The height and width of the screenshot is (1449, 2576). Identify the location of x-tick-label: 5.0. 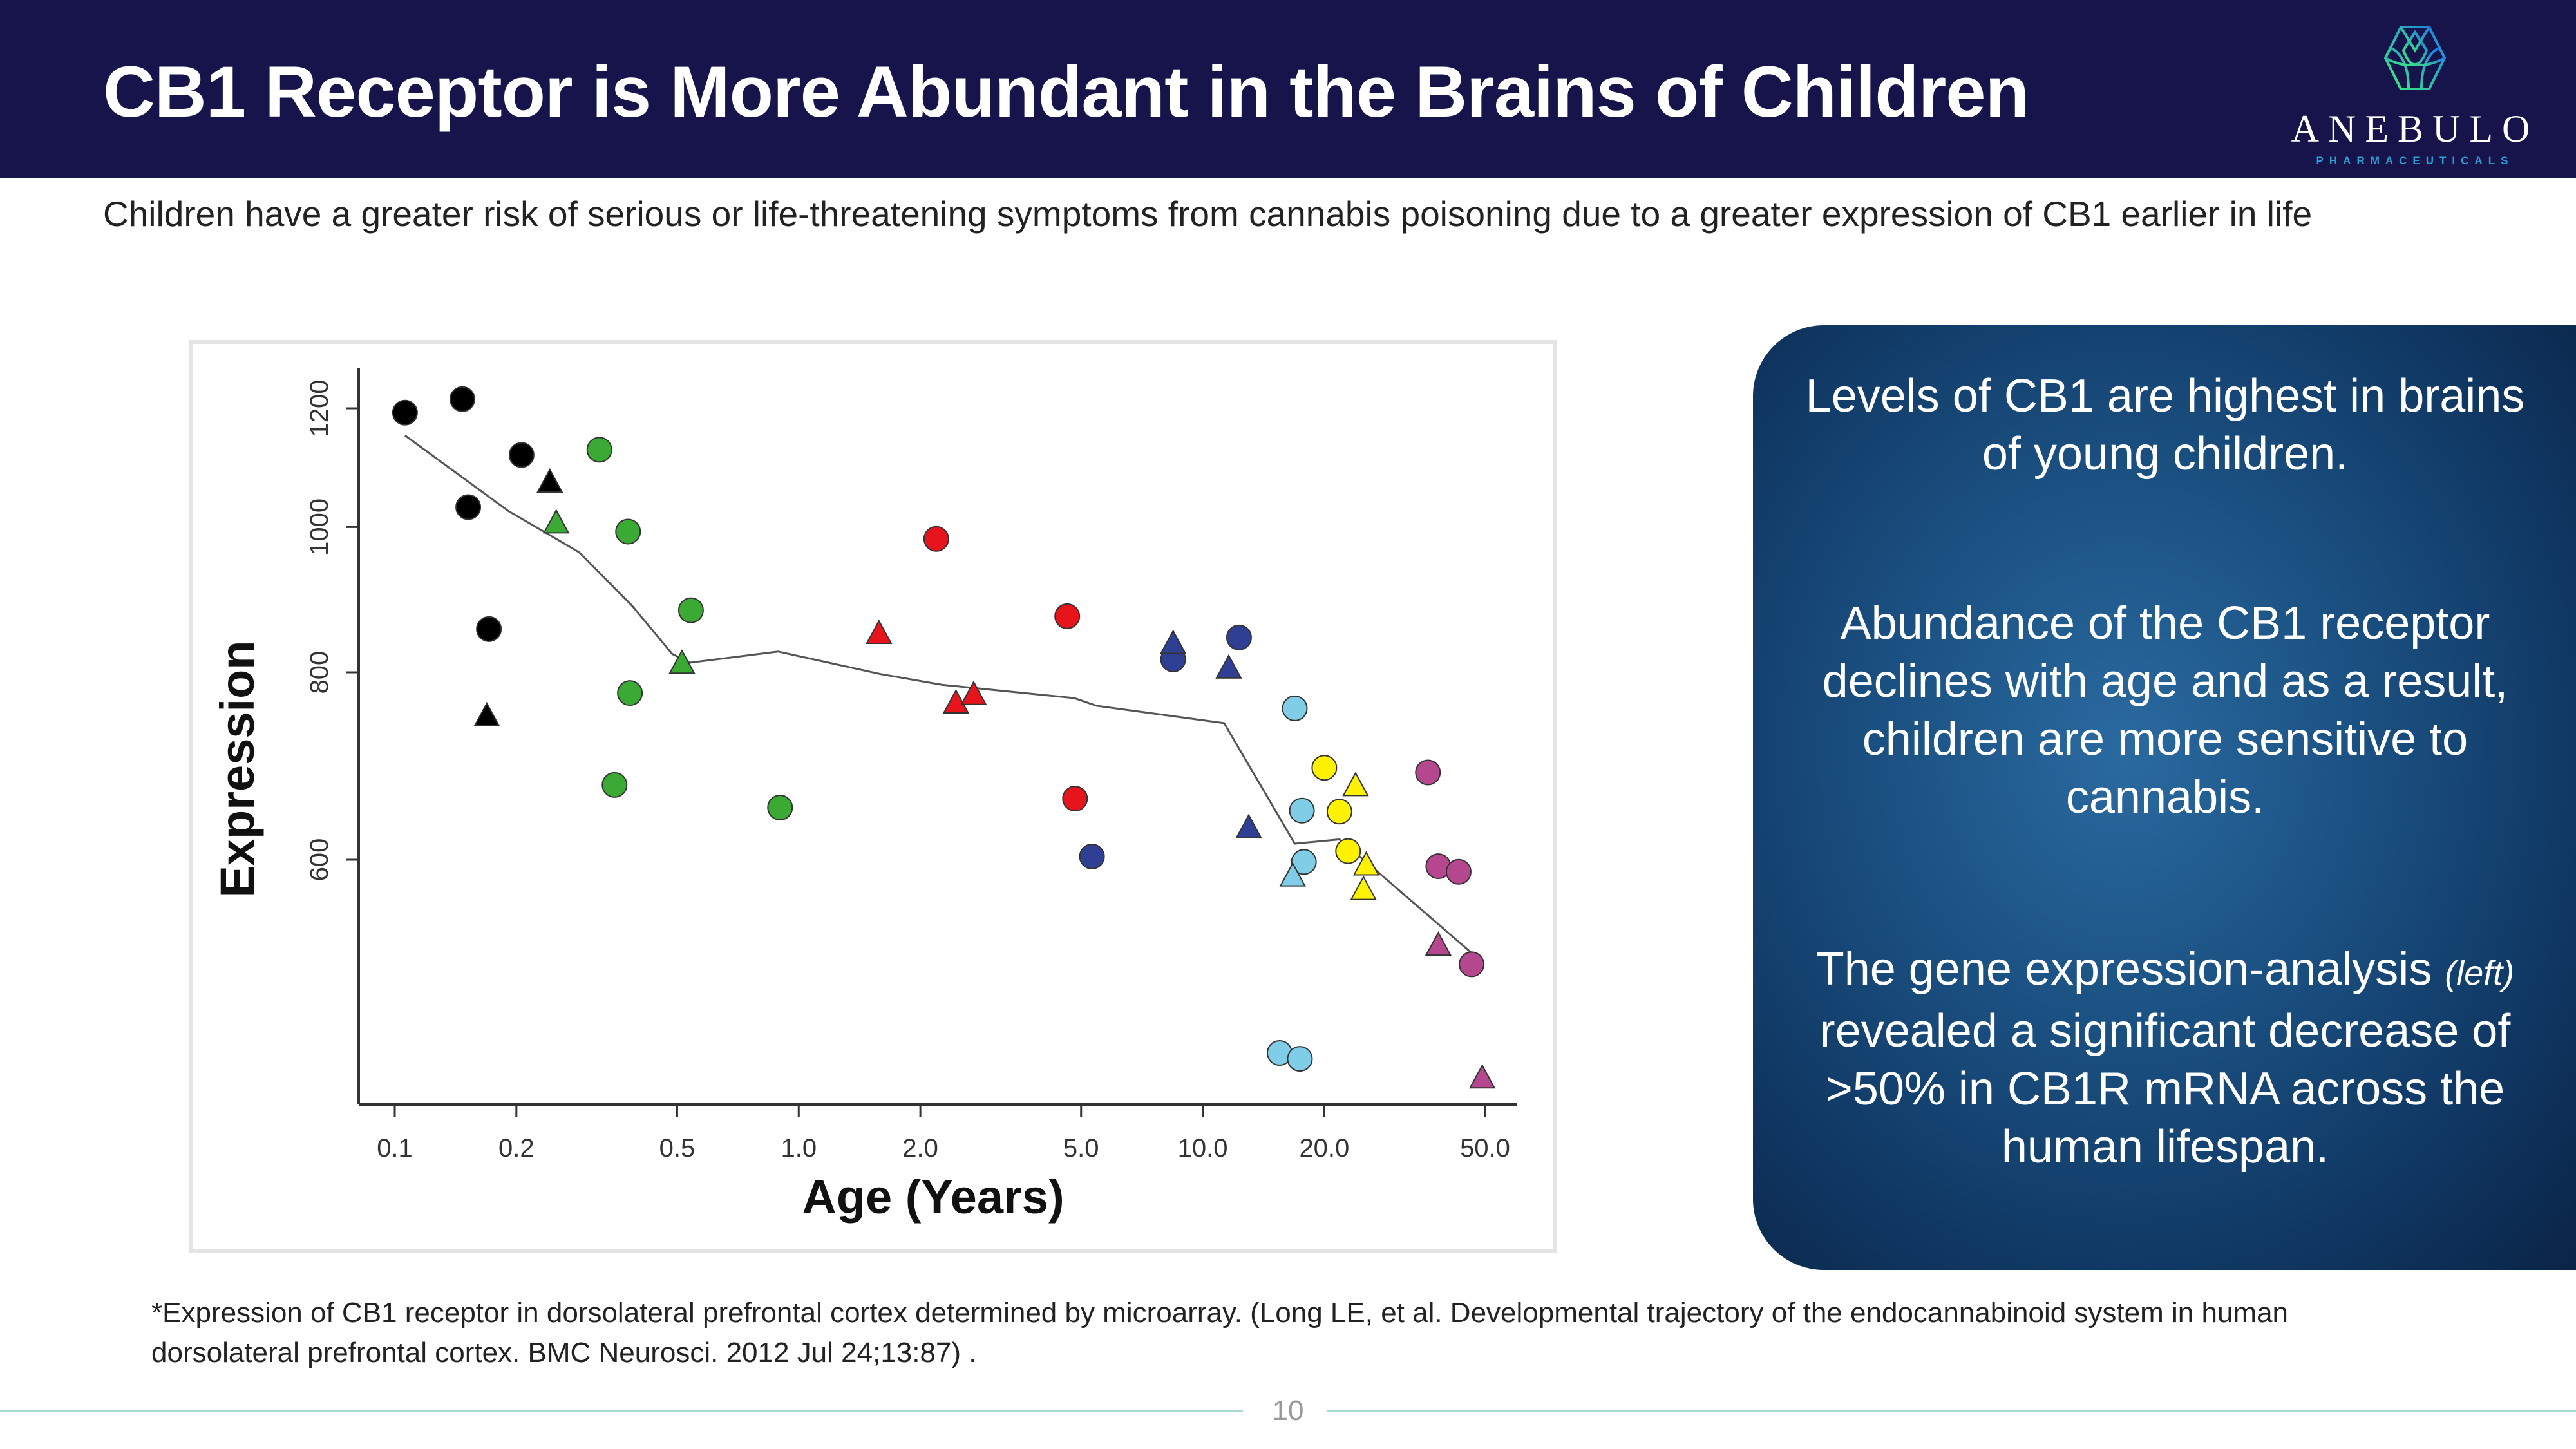
(1081, 1148).